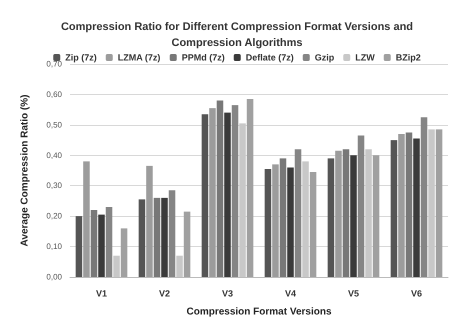 The height and width of the screenshot is (333, 474). I want to click on y-tick-label: 0,50, so click(54, 125).